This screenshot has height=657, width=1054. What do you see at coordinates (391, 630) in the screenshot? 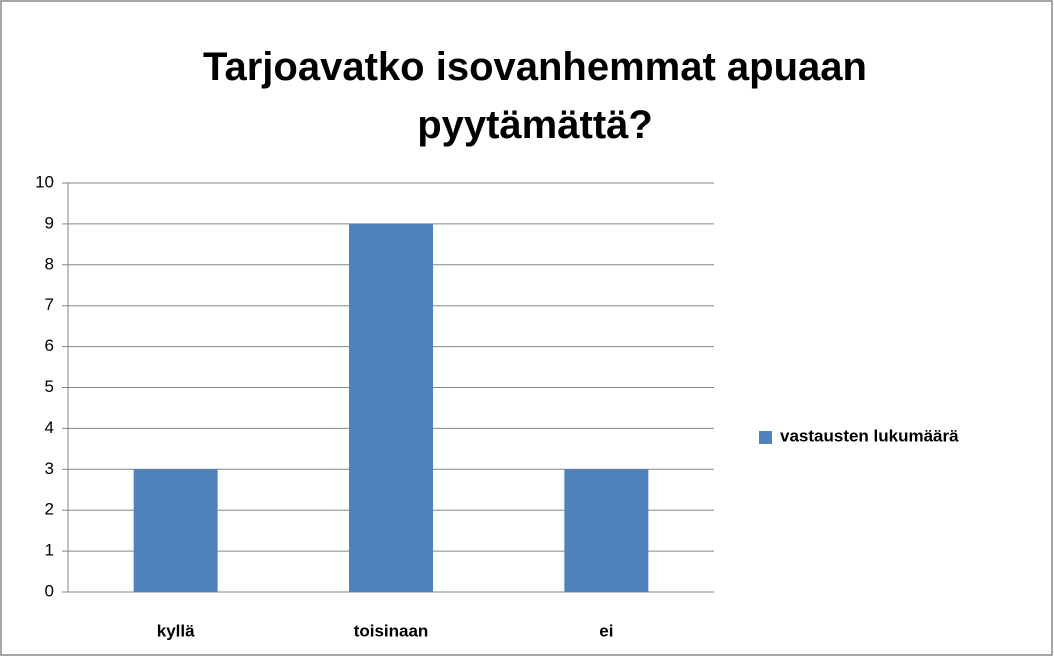
I see `x-tick-label: toisinaan` at bounding box center [391, 630].